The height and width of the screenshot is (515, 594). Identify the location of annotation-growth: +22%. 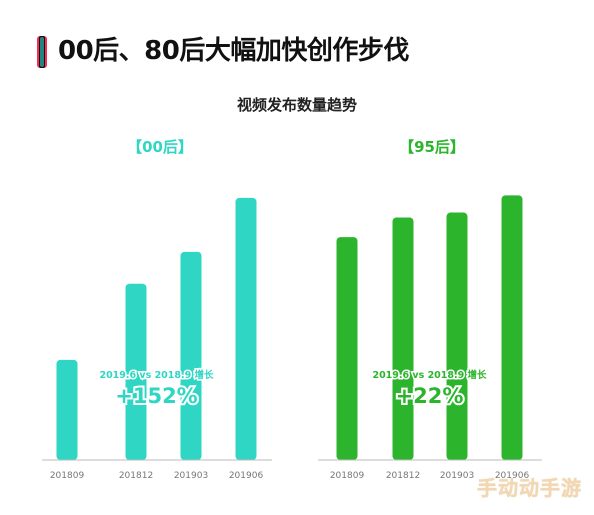
(430, 396).